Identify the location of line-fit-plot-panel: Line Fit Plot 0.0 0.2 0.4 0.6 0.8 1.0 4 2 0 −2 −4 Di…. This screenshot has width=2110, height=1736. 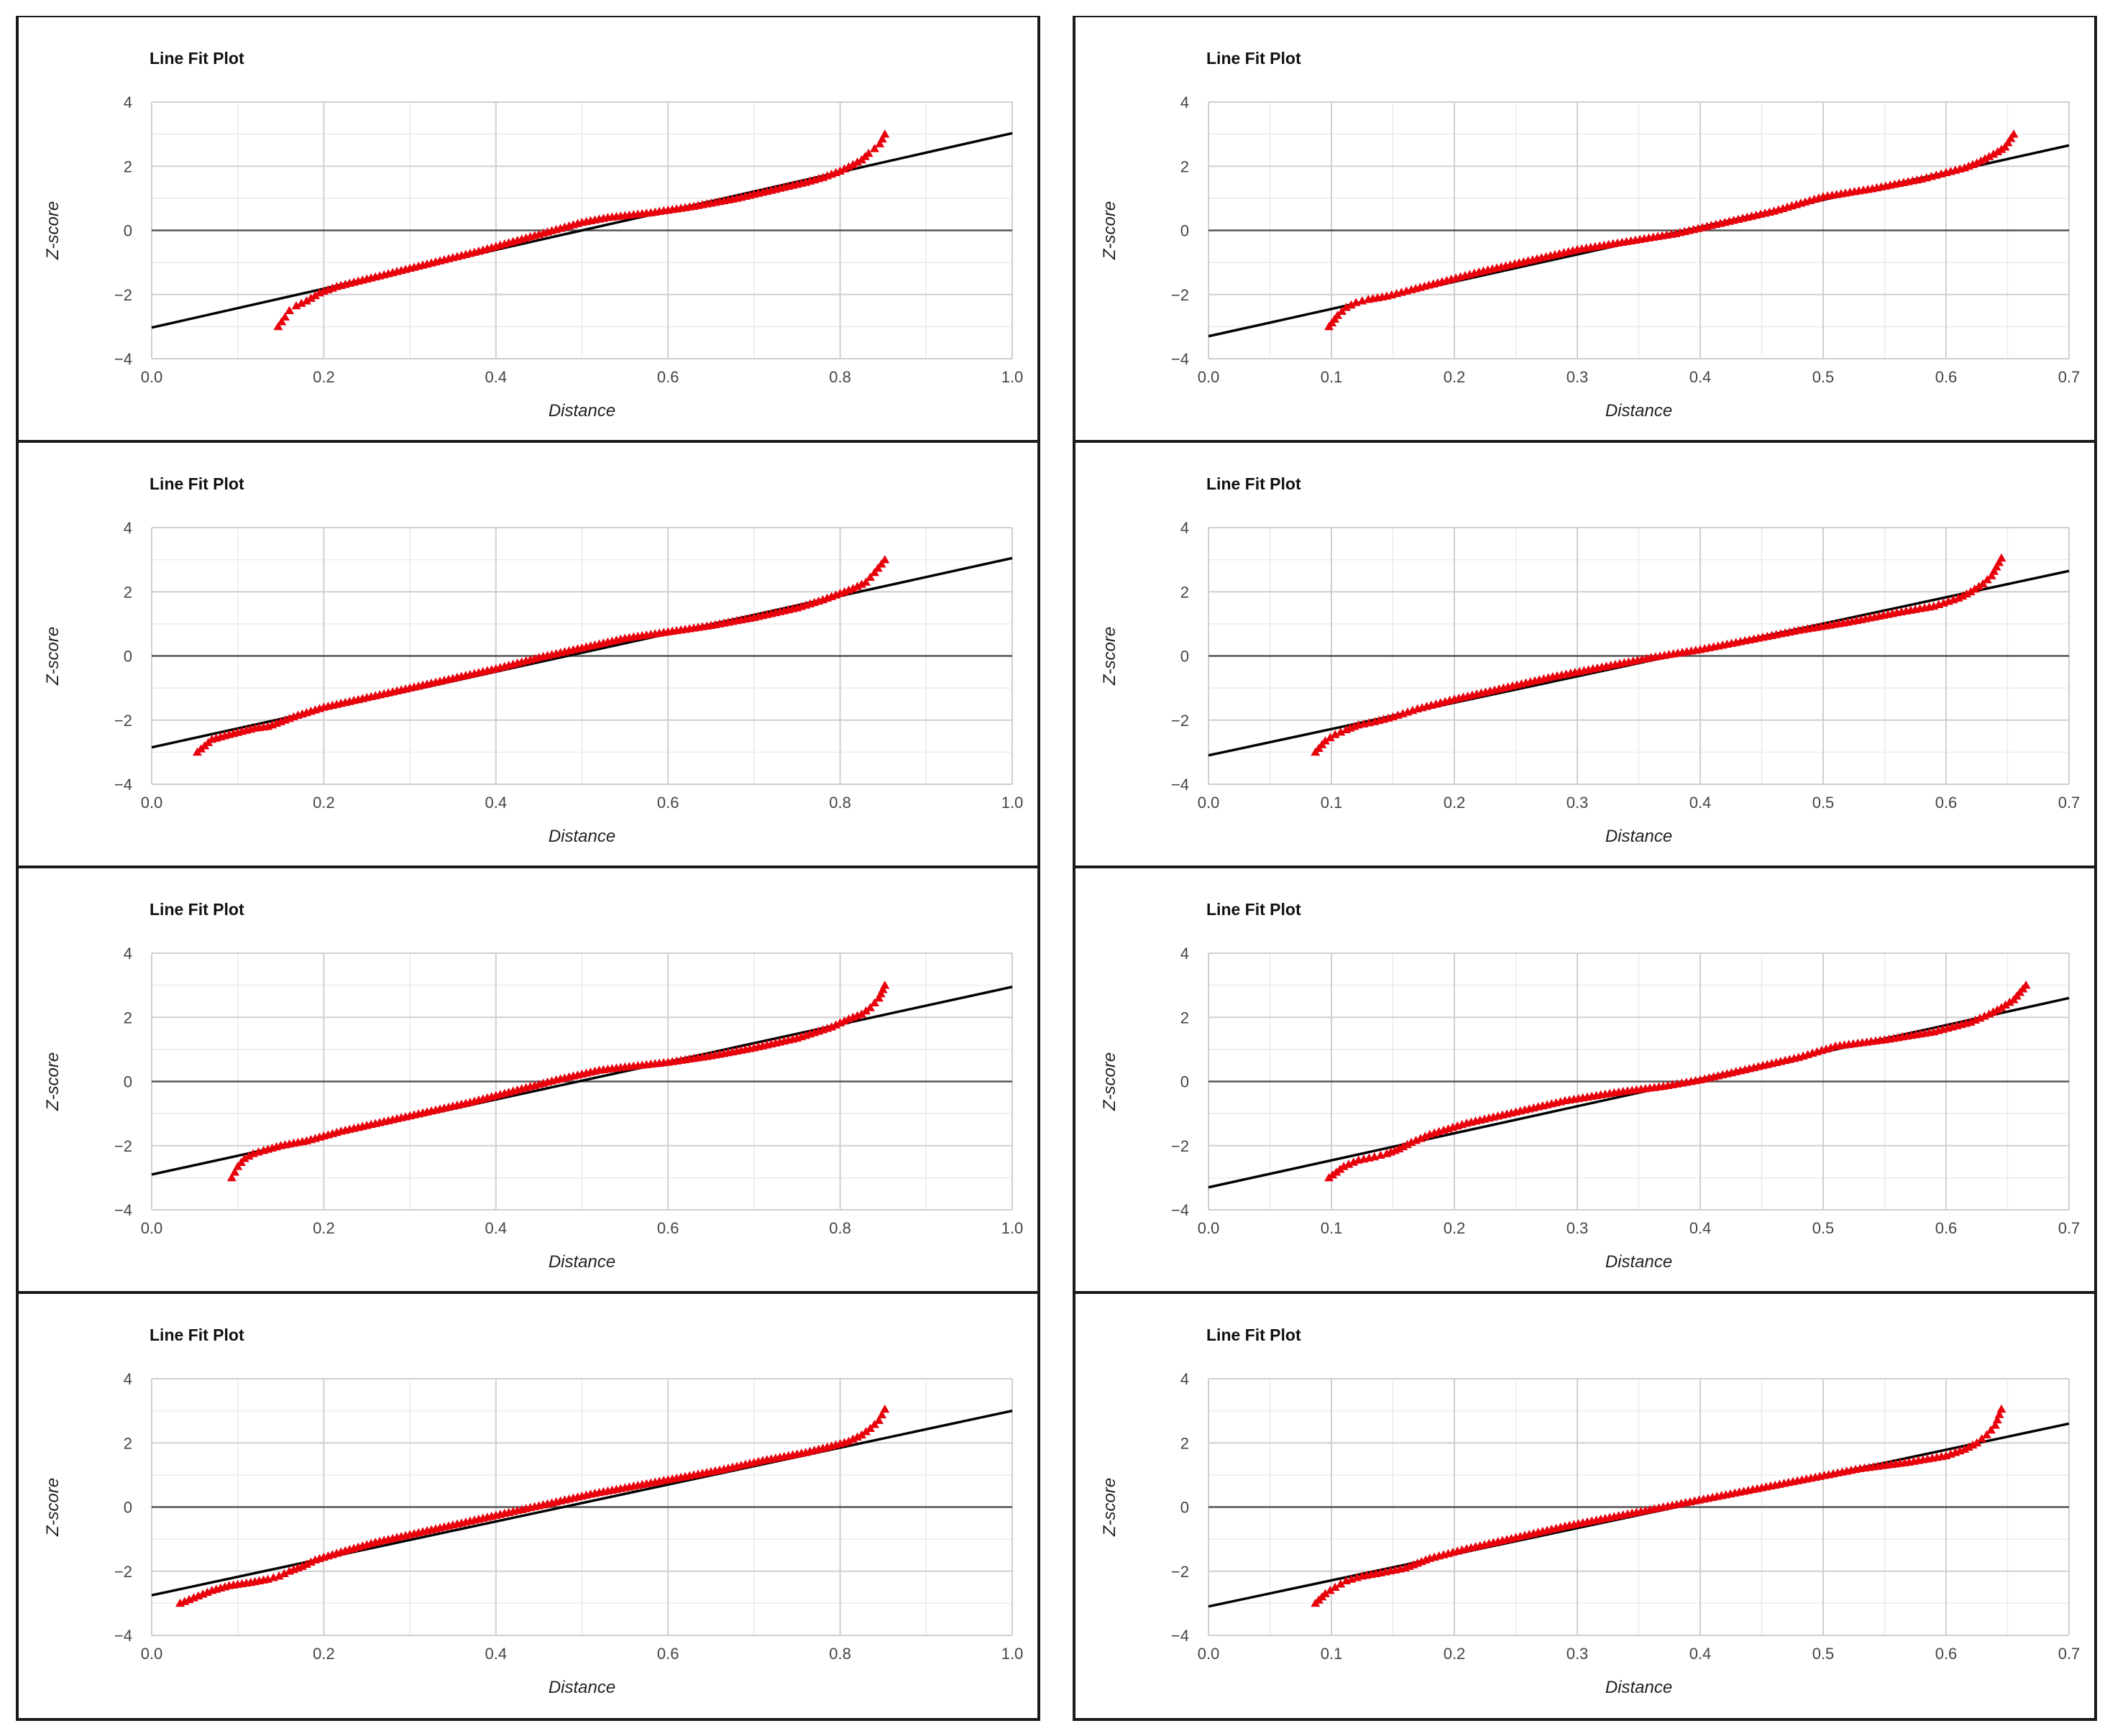
(528, 228).